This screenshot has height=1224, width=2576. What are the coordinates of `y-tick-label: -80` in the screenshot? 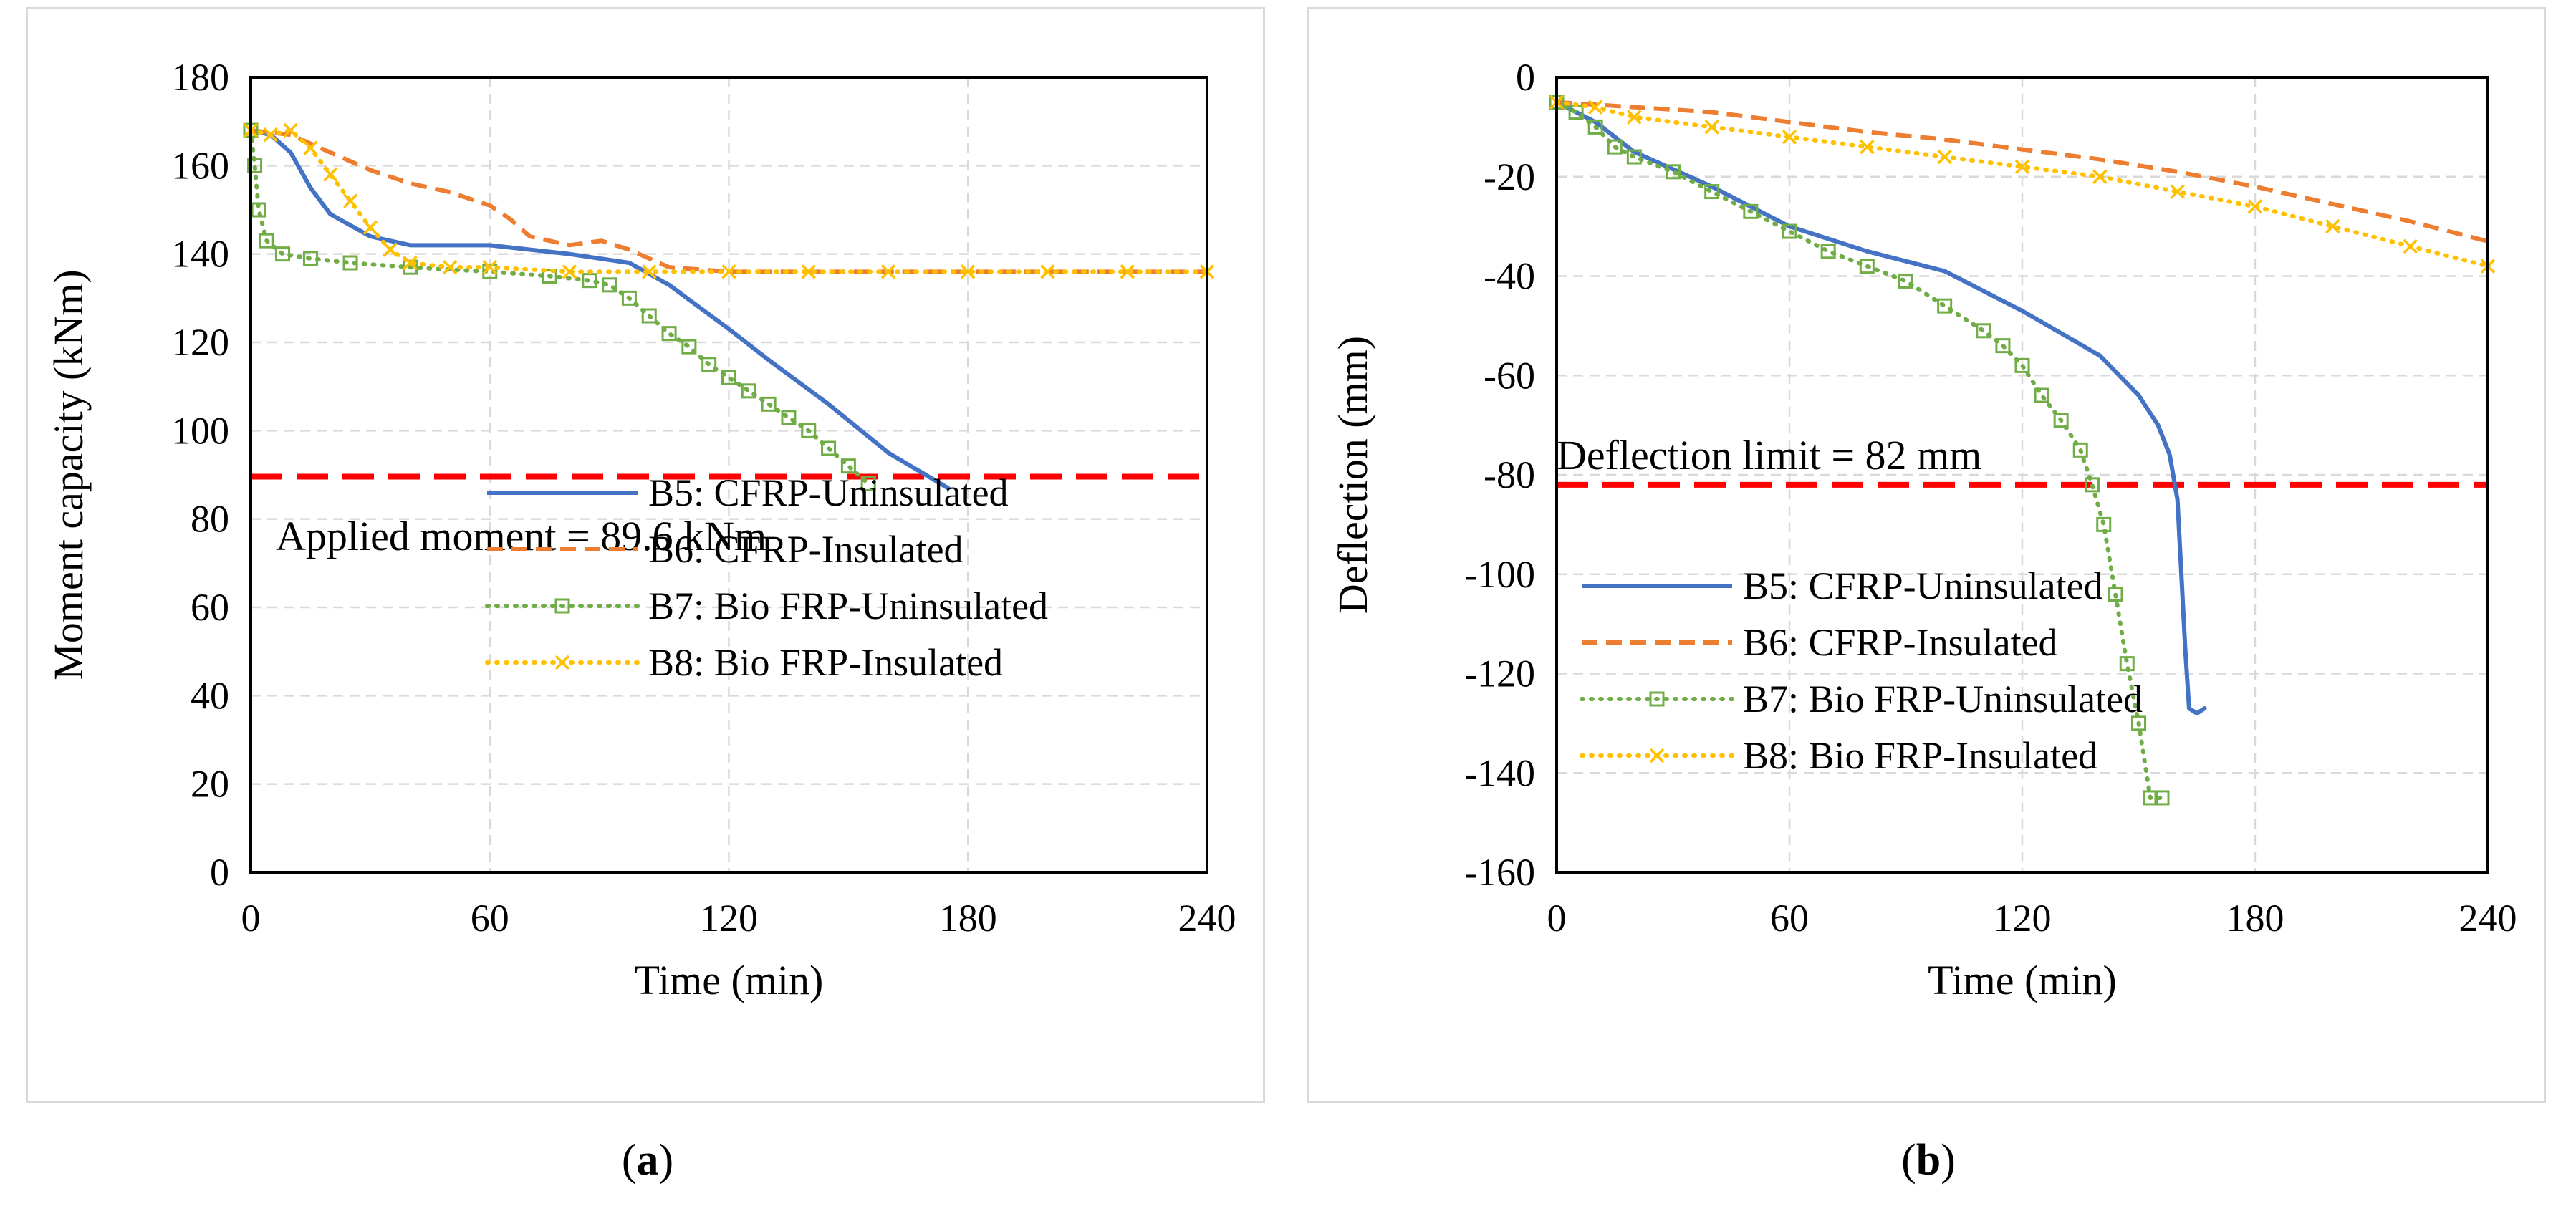 It's located at (1509, 474).